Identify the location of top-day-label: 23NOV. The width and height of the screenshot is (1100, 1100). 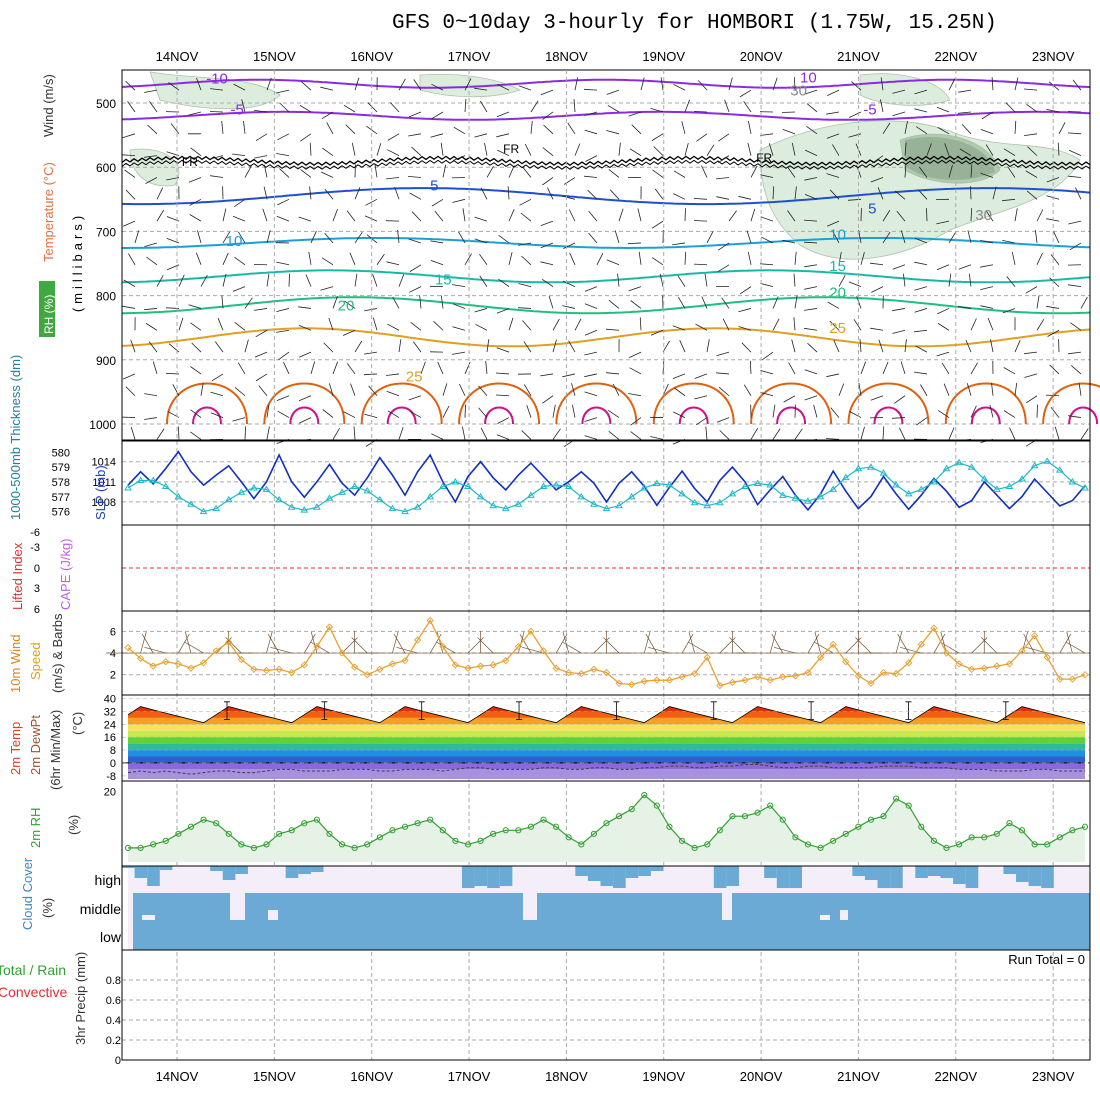
(1053, 56).